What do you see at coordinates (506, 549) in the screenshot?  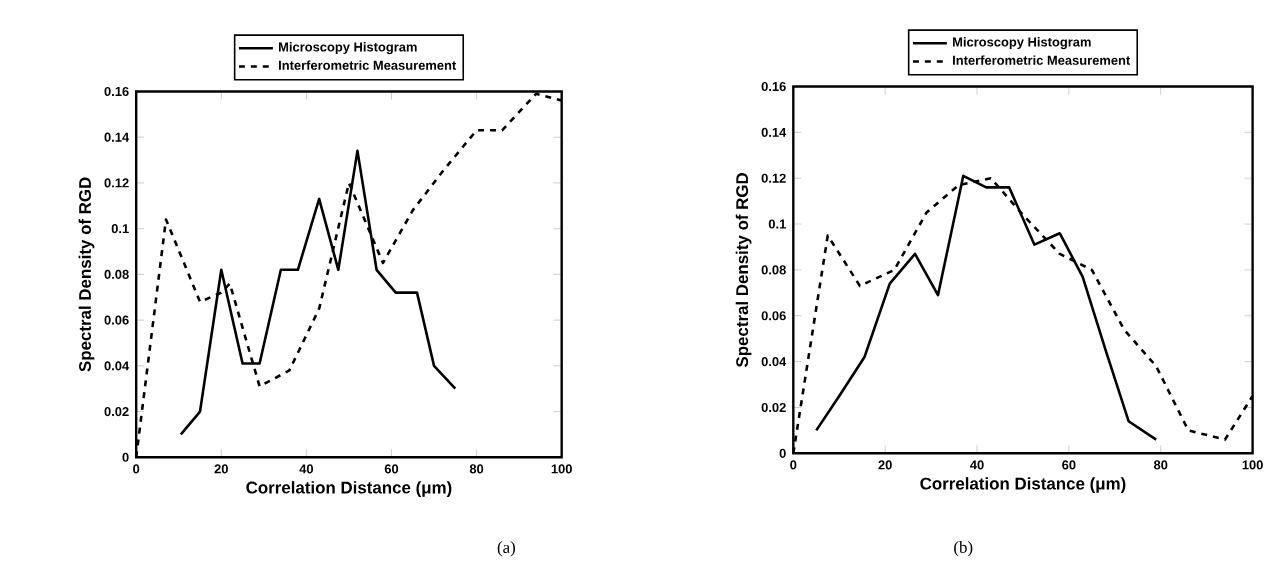 I see `text: (a)` at bounding box center [506, 549].